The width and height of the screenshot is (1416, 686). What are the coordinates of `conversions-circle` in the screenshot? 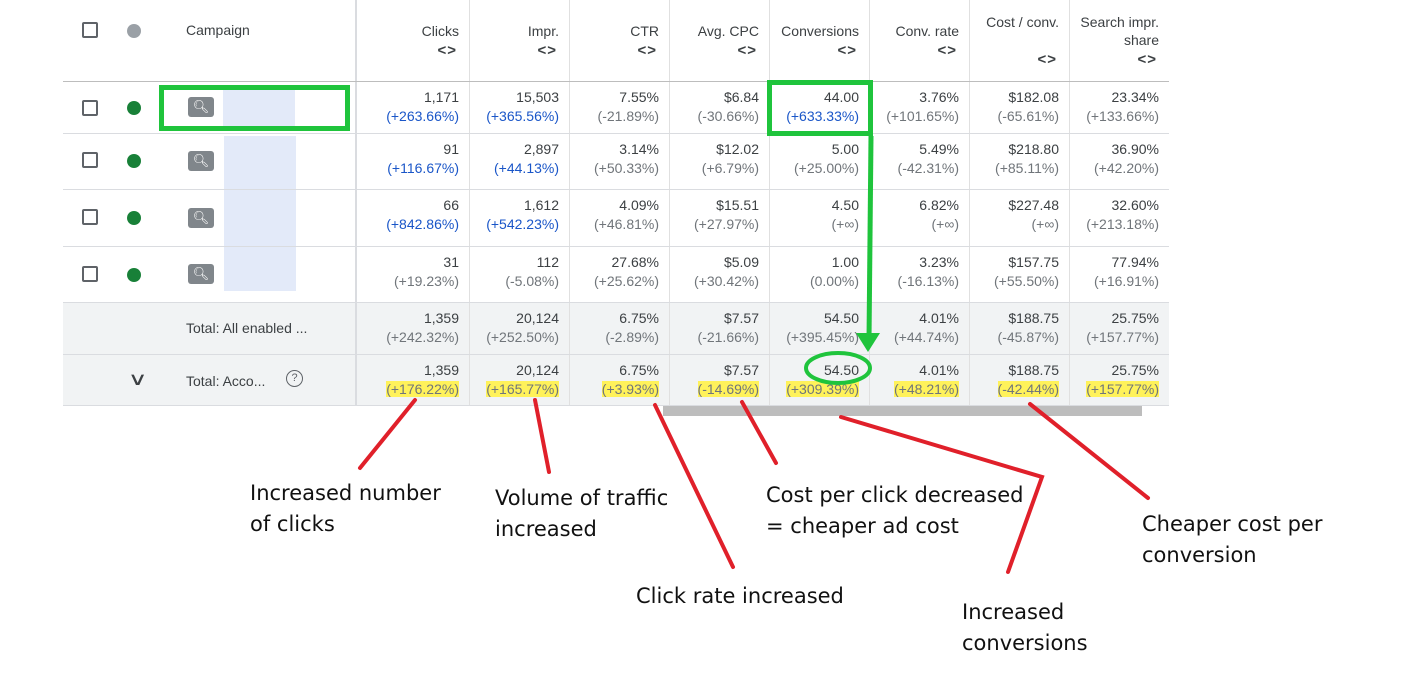 It's located at (838, 368).